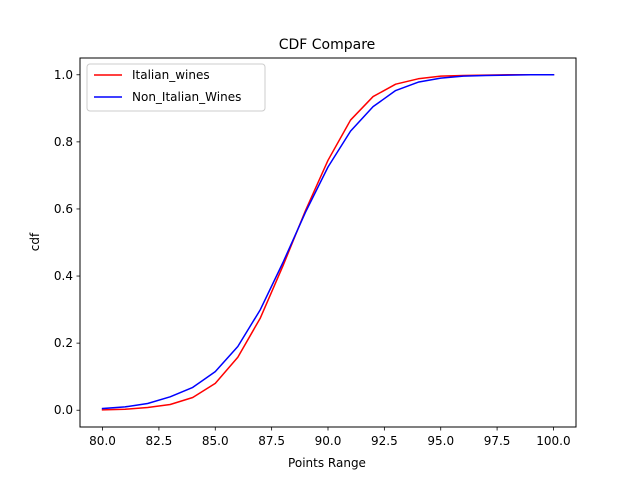 This screenshot has height=480, width=640. I want to click on y-tick-label-5: 1.0, so click(63, 75).